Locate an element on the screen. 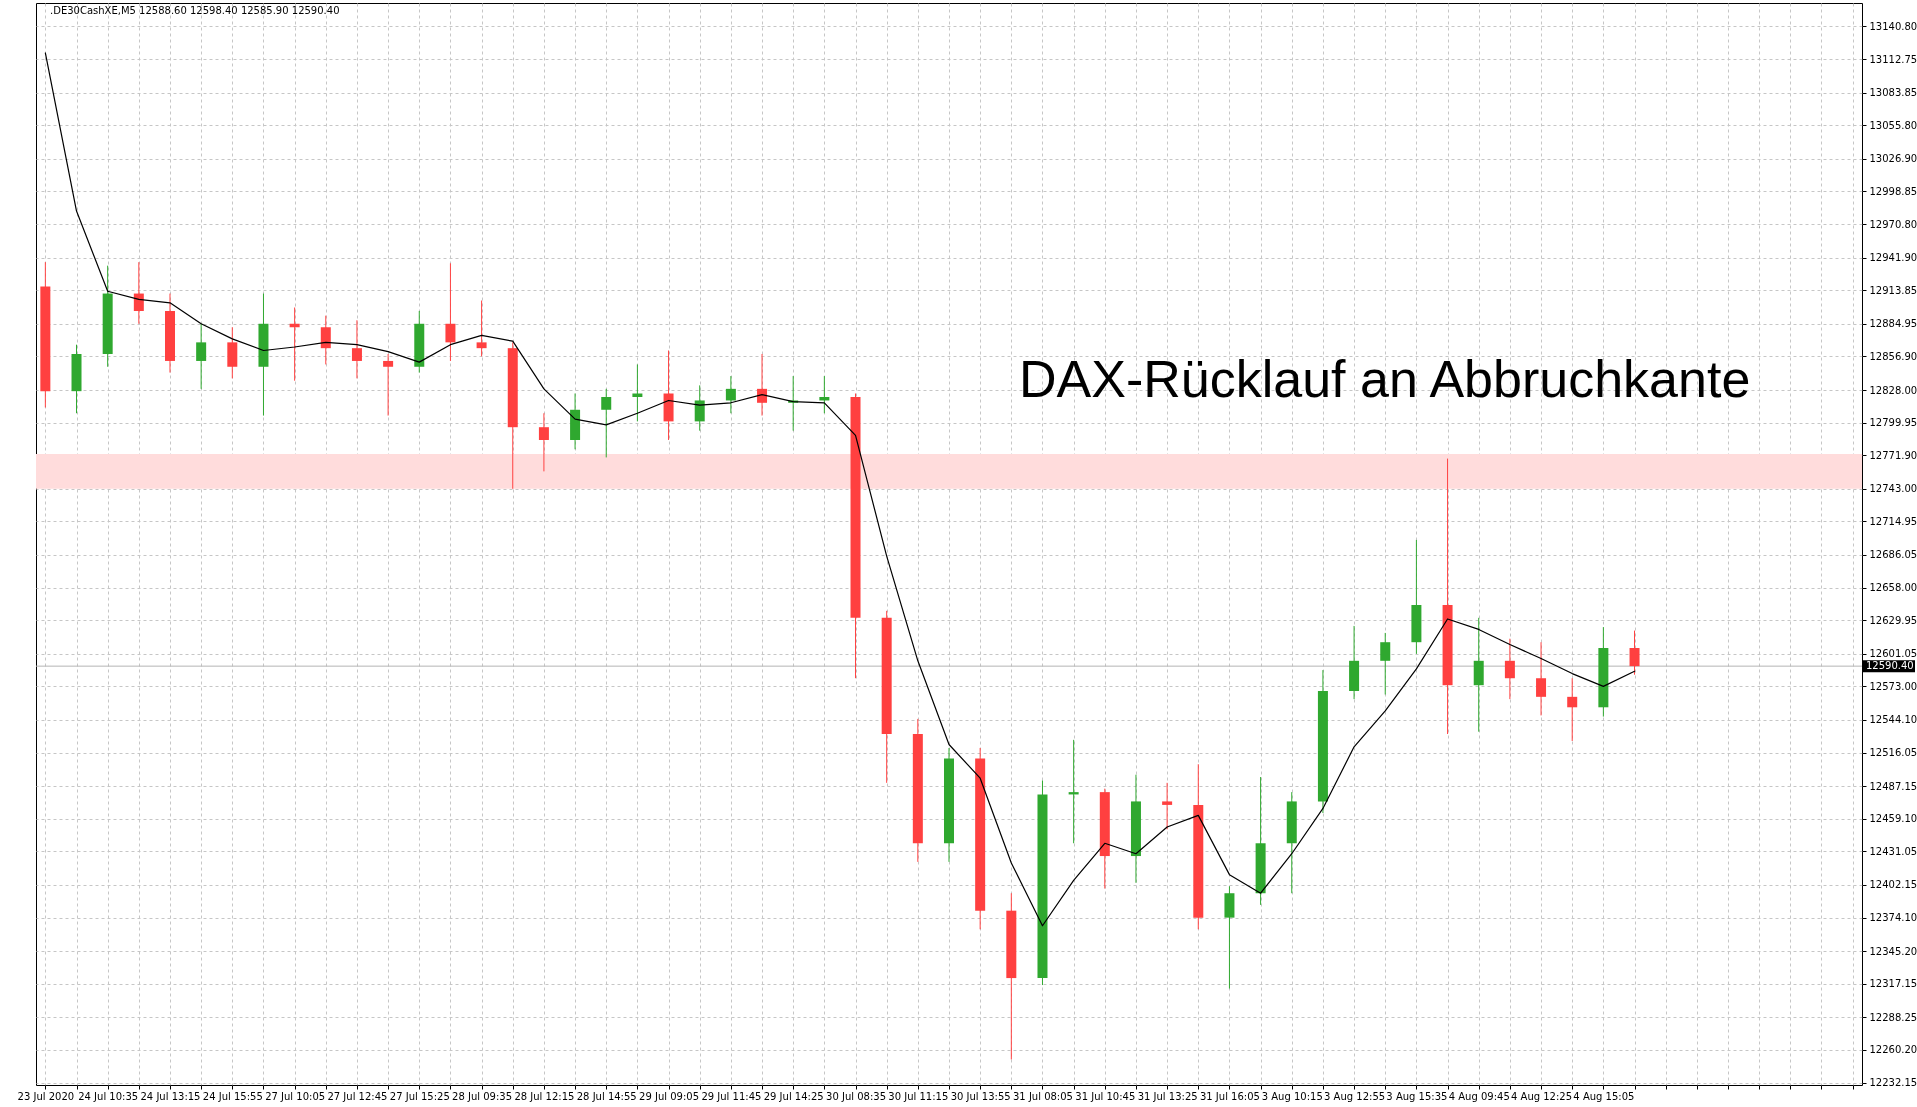 The width and height of the screenshot is (1917, 1107). ref-line-label: 12590.40 is located at coordinates (1890, 666).